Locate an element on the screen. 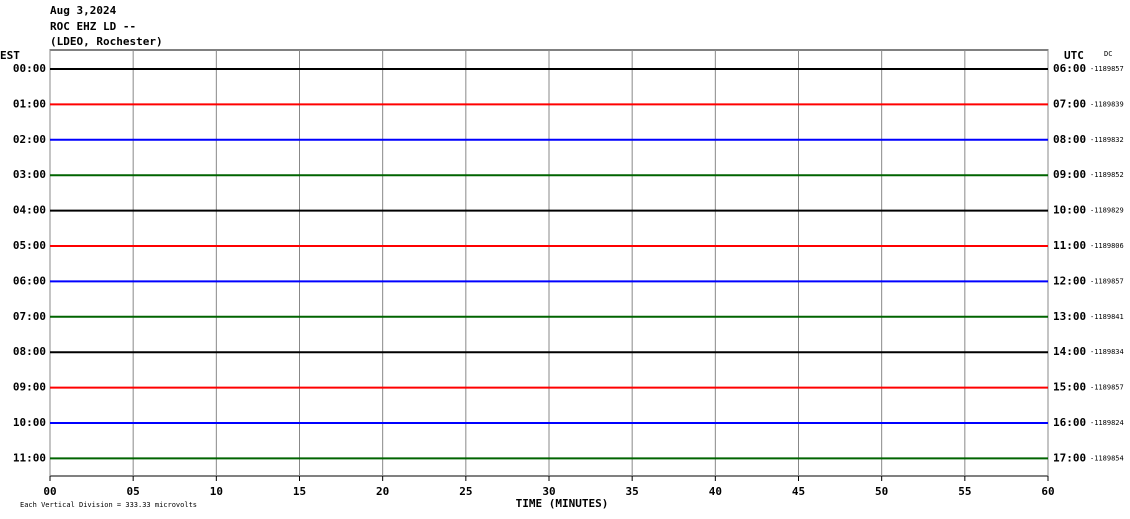  dc-label: -1189806 is located at coordinates (1107, 246).